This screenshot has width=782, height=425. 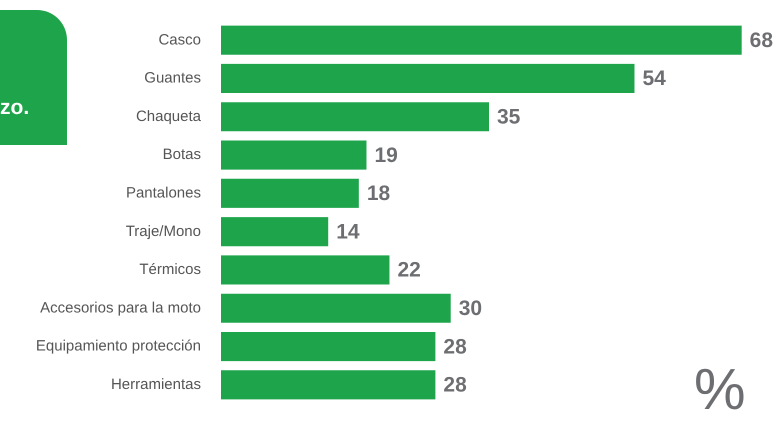 What do you see at coordinates (118, 346) in the screenshot?
I see `y-tick-label: Equipamiento protección` at bounding box center [118, 346].